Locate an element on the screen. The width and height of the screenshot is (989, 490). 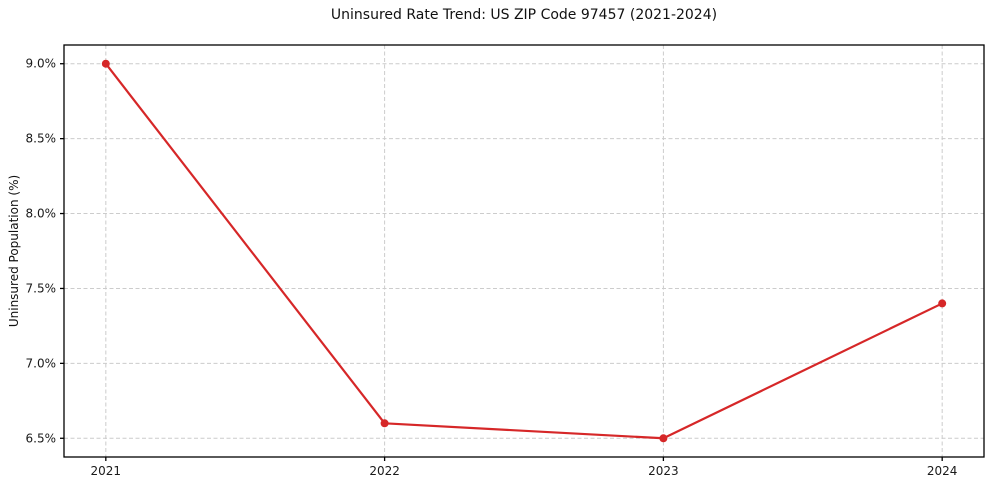
y-tick-label: 9.0% is located at coordinates (41, 64).